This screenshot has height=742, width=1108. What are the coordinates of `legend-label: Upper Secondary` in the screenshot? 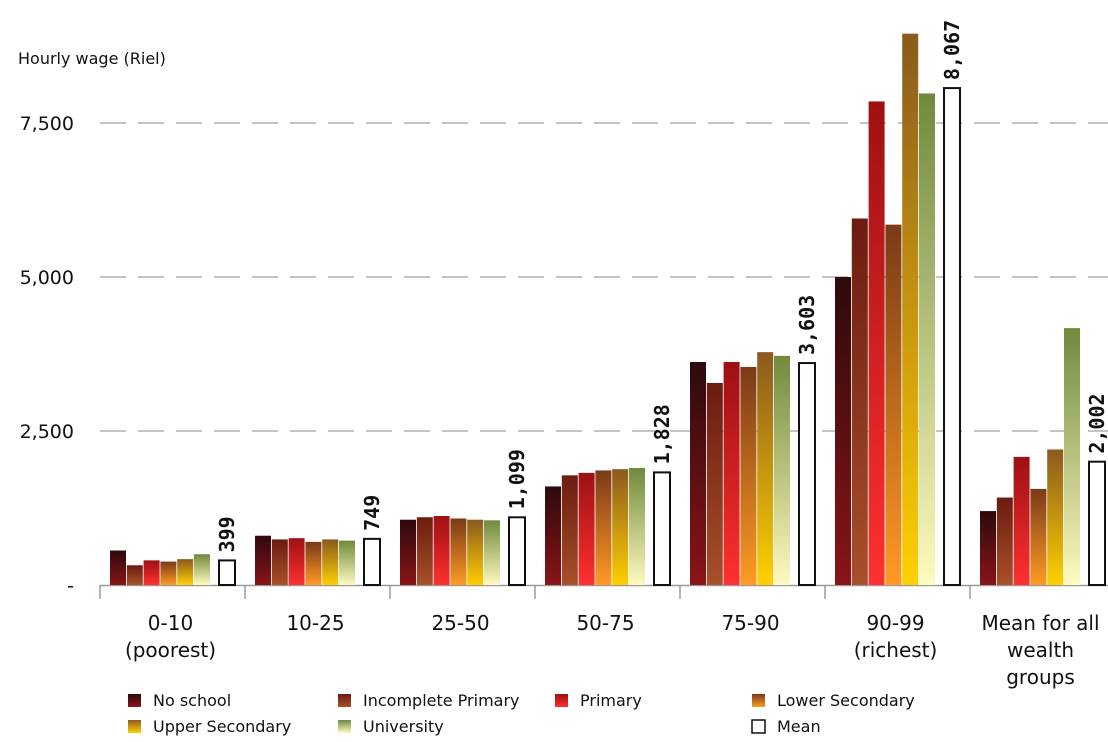 It's located at (222, 726).